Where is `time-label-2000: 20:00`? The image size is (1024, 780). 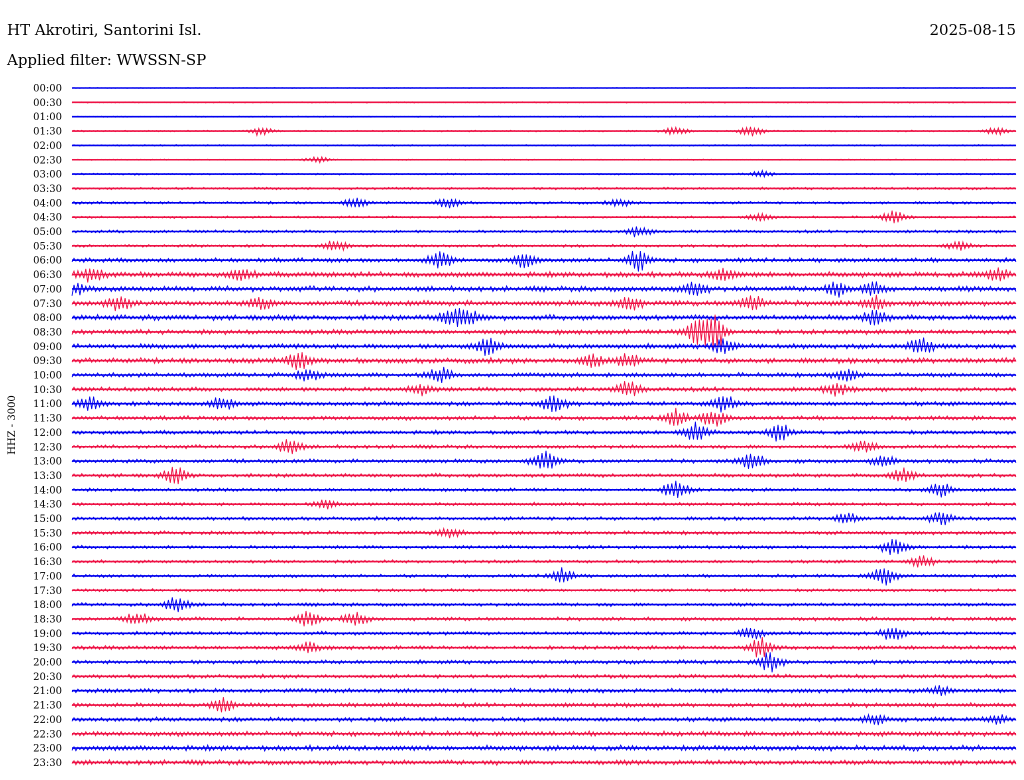
time-label-2000: 20:00 is located at coordinates (47, 663).